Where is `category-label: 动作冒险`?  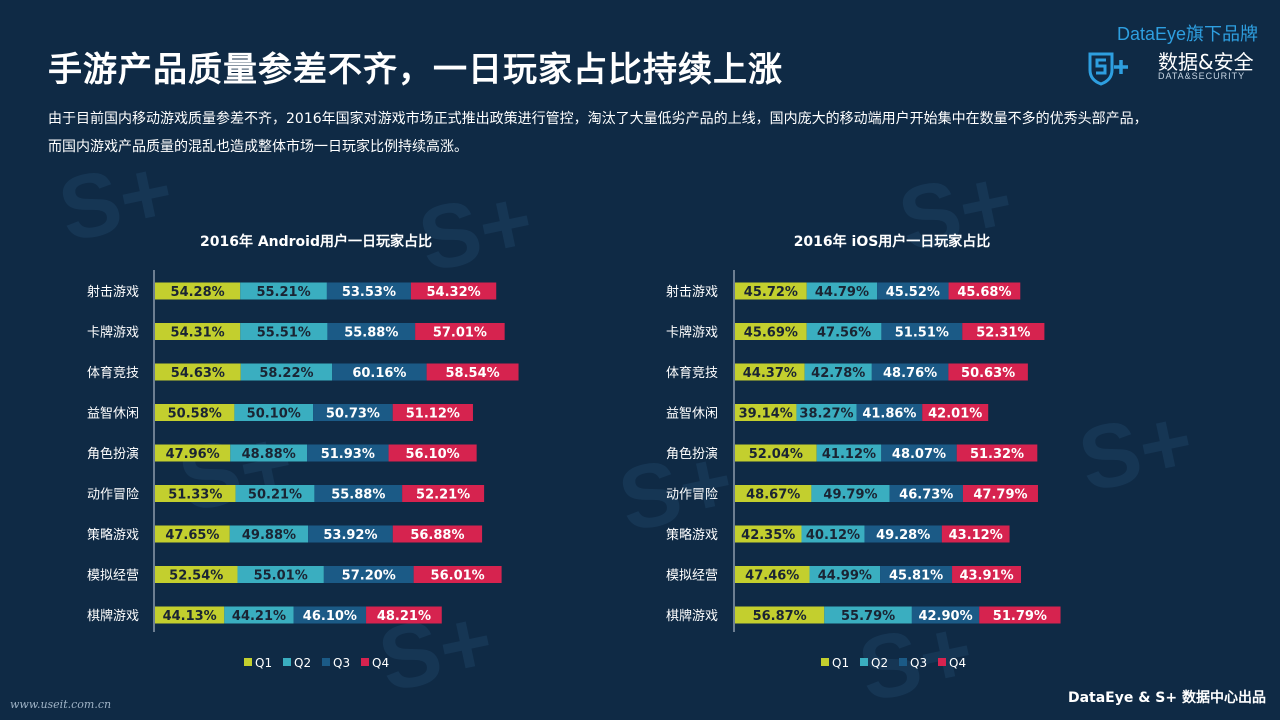 category-label: 动作冒险 is located at coordinates (113, 495).